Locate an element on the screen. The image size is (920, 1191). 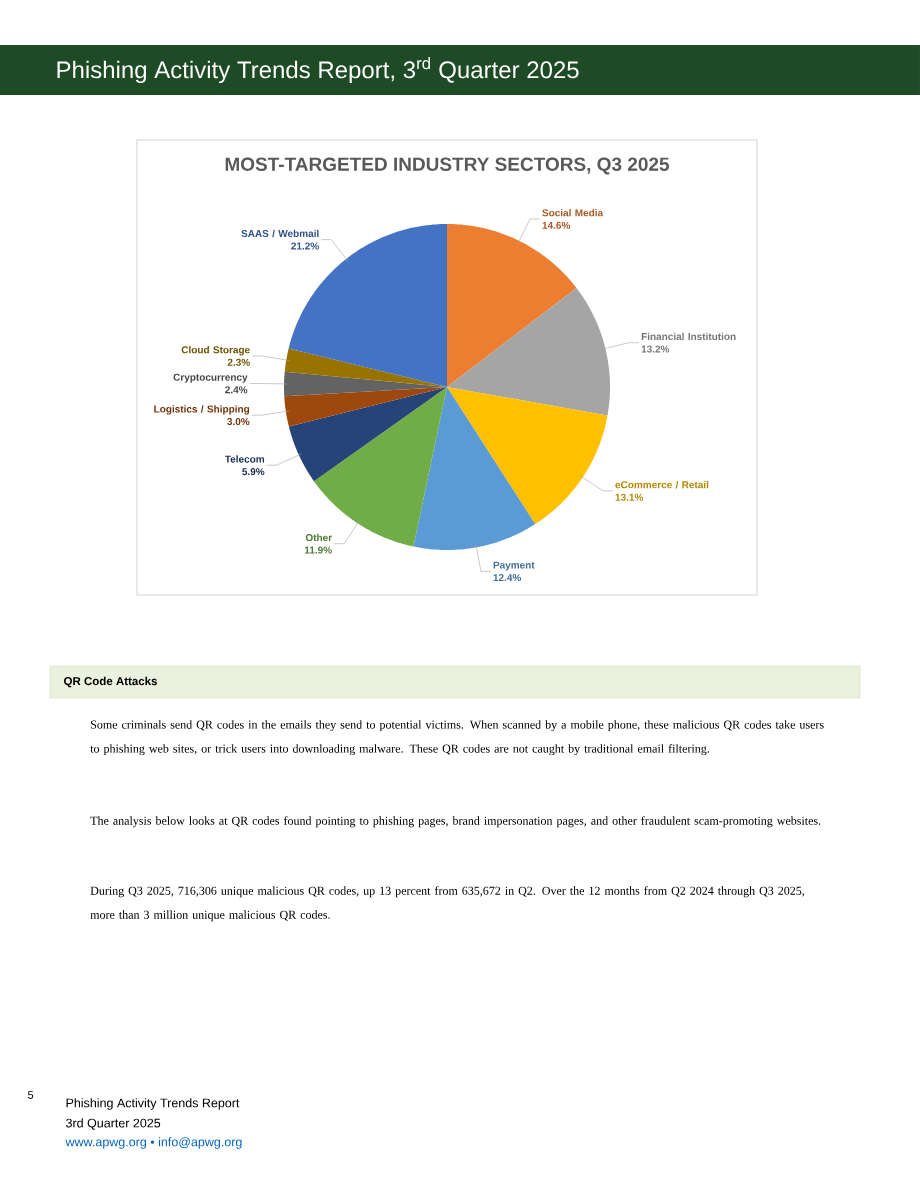
data-label: 21.2% is located at coordinates (305, 246).